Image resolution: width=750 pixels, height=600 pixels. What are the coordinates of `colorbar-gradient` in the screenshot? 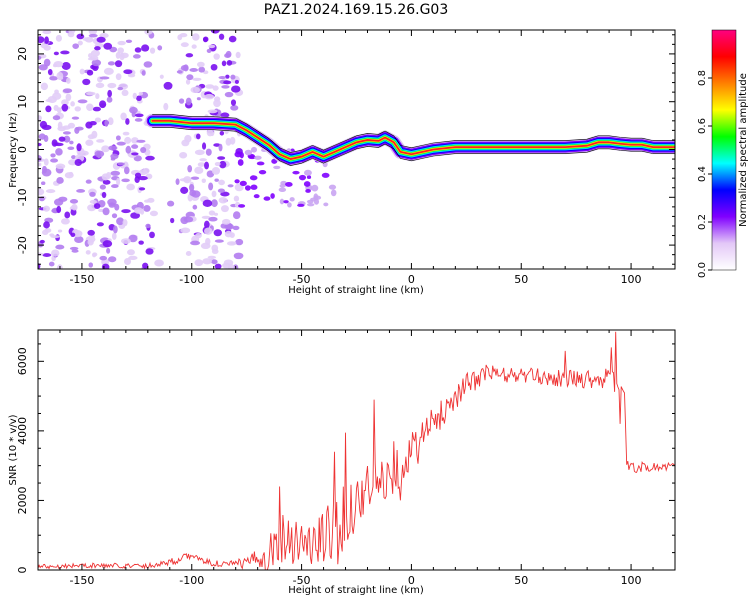 It's located at (724, 150).